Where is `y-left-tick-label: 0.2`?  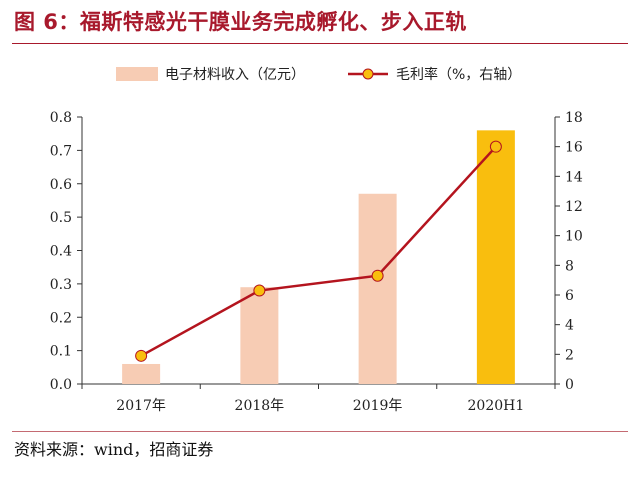 y-left-tick-label: 0.2 is located at coordinates (61, 318).